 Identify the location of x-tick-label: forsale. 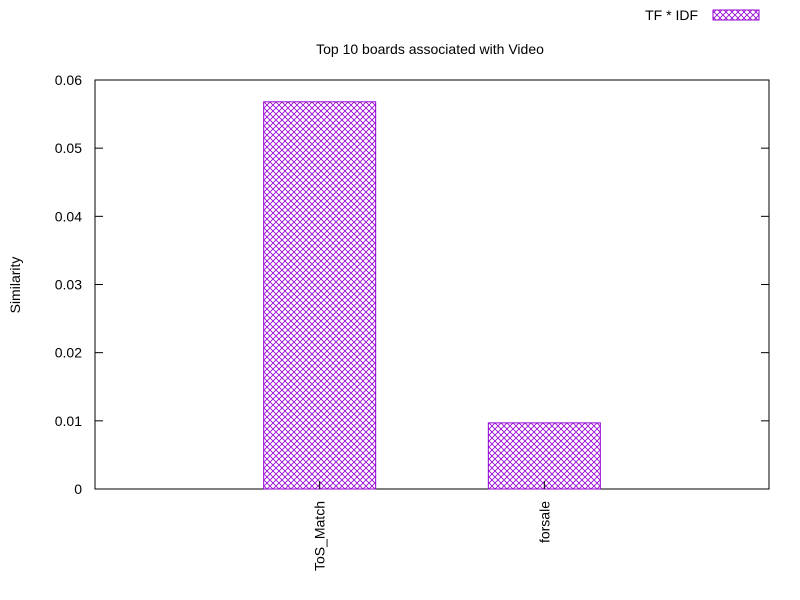
(544, 522).